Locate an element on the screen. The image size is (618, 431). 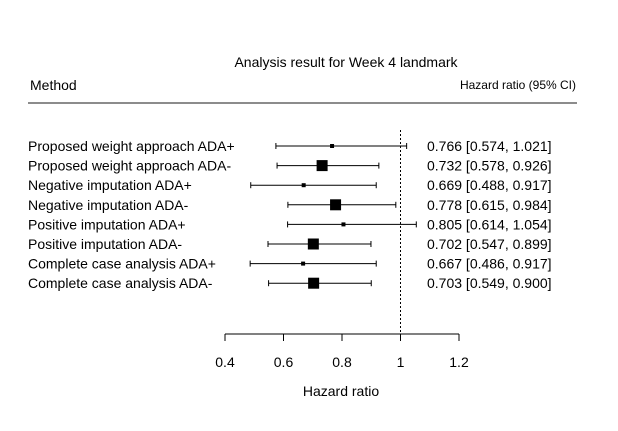
row-estimate-text: 0.778 [0.615, 0.984] is located at coordinates (489, 205).